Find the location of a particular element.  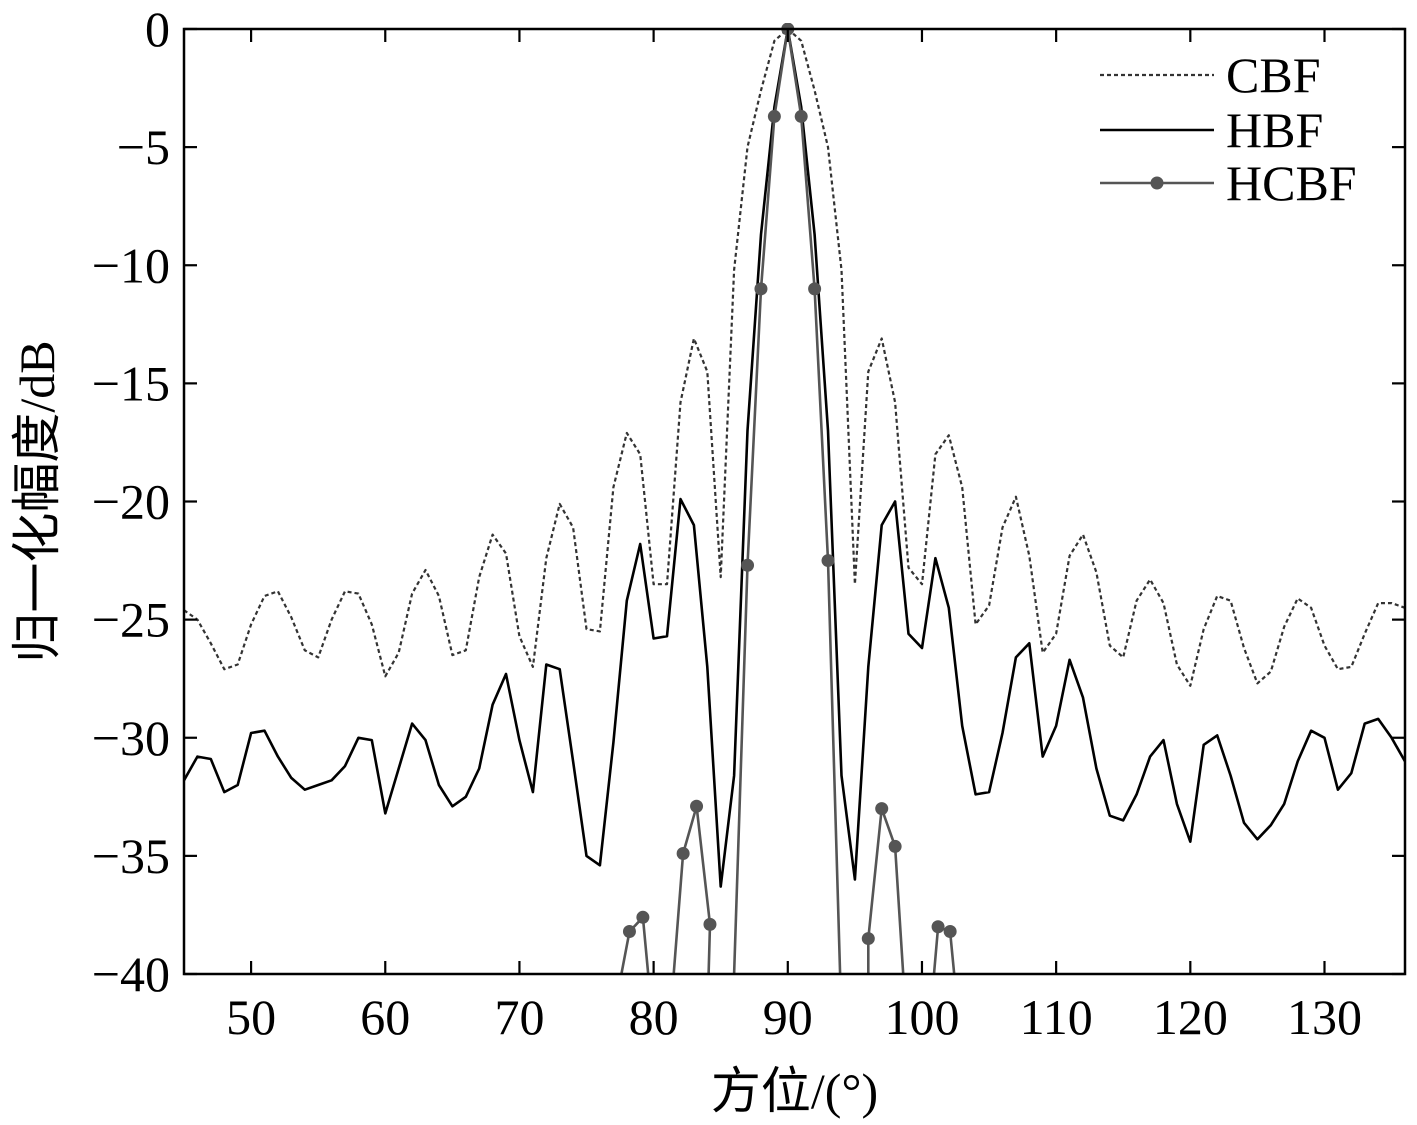

x-tick-label: 60 is located at coordinates (385, 1017).